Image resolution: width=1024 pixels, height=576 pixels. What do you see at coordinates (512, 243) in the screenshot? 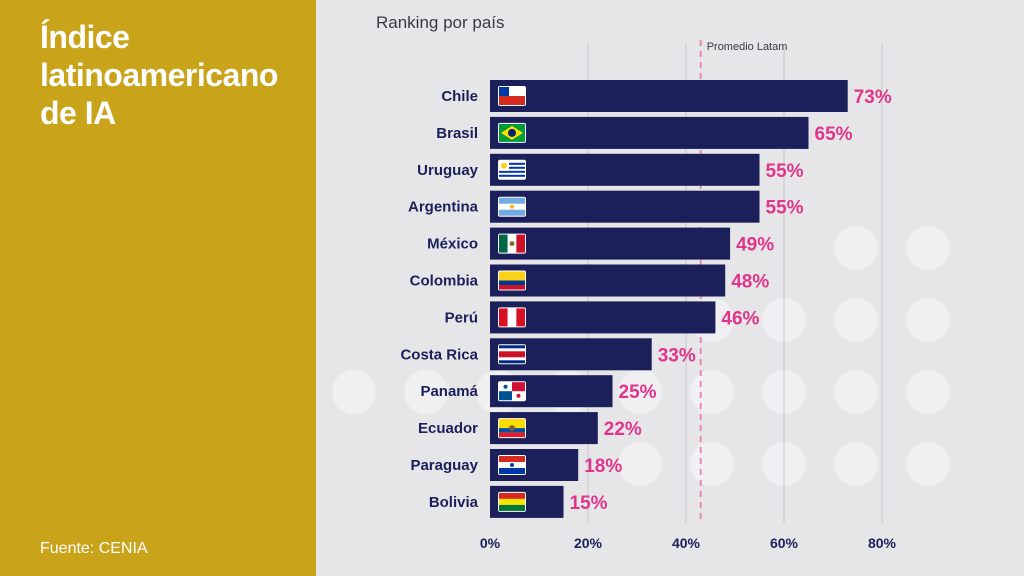
I see `mexico-flag-icon` at bounding box center [512, 243].